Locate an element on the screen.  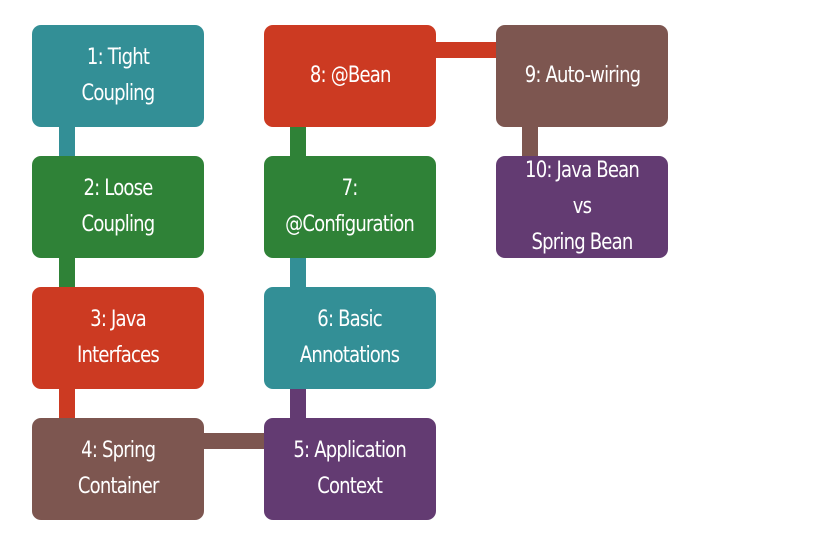
step-8-bean: 8: @Bean is located at coordinates (350, 76).